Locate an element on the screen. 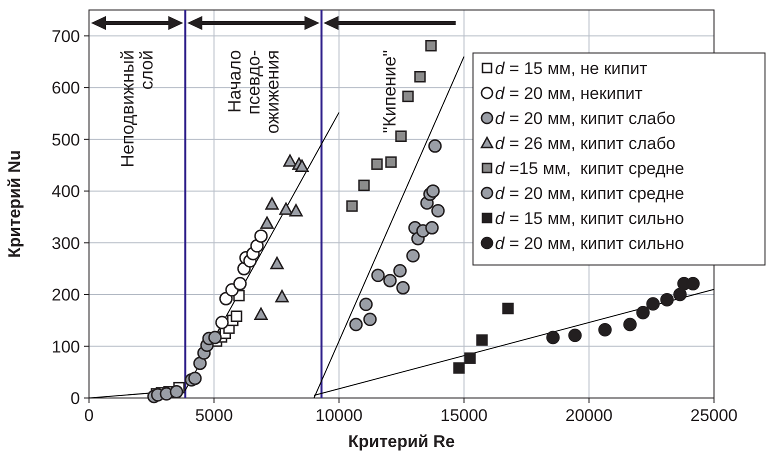 This screenshot has height=453, width=766. legend-label: d = 20 мм, кипит сильно is located at coordinates (589, 243).